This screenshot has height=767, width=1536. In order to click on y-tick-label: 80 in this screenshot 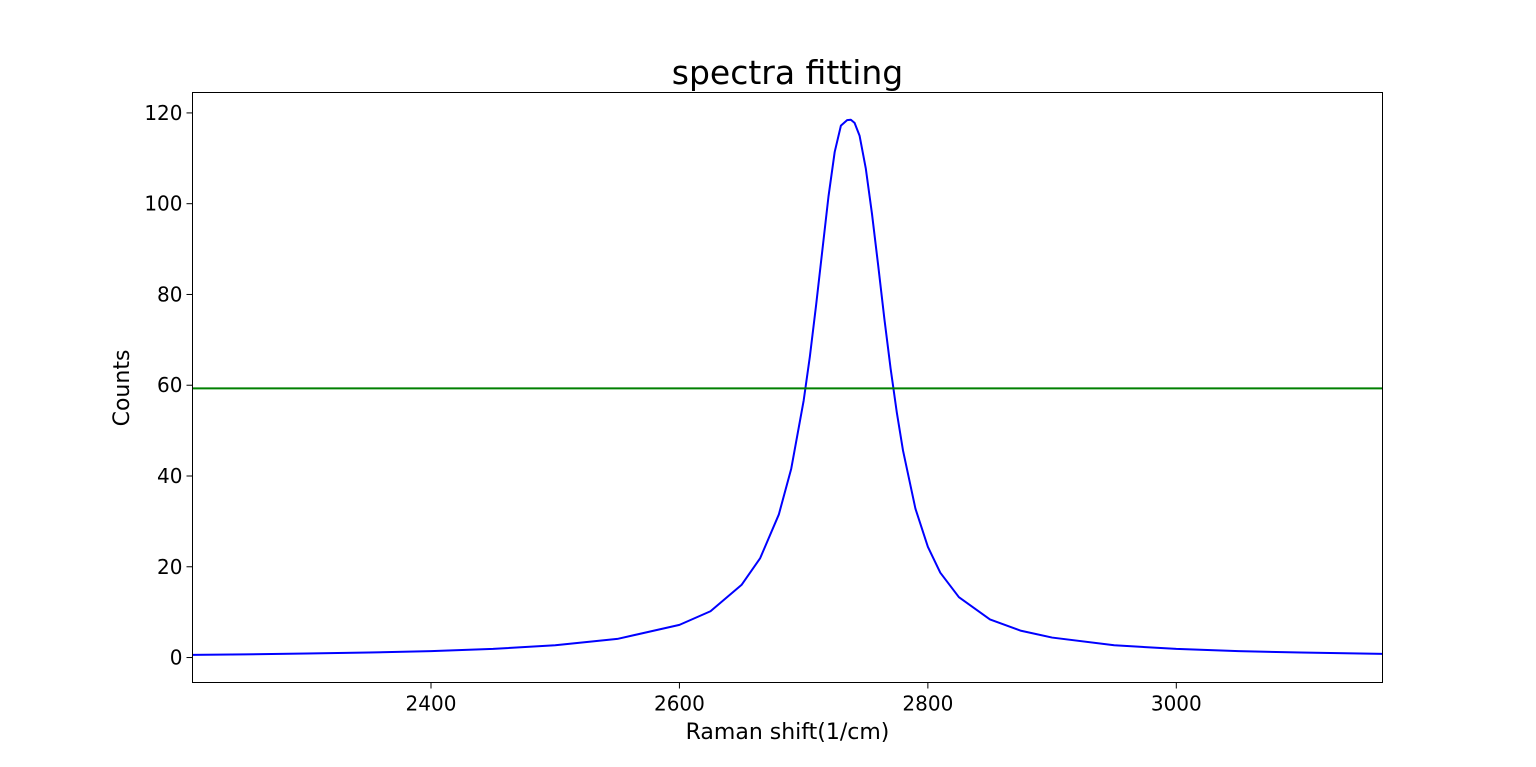, I will do `click(169, 294)`.